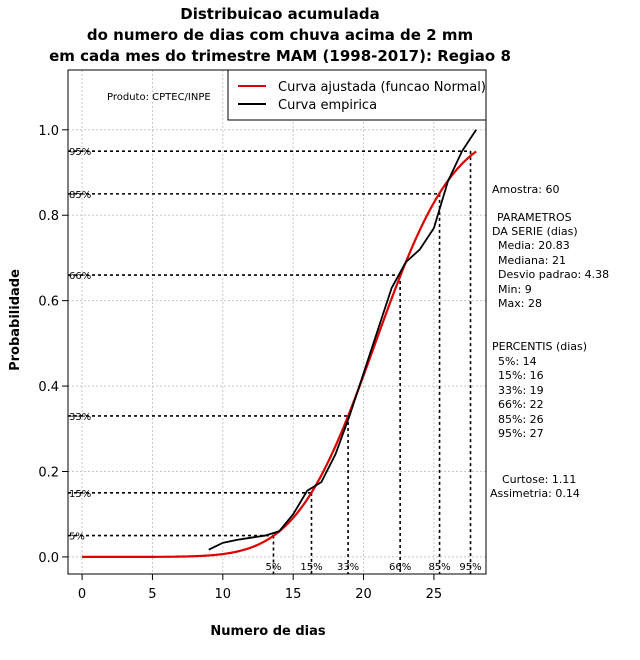 This screenshot has width=640, height=660. What do you see at coordinates (400, 567) in the screenshot?
I see `percentile-label-bottom: 66%` at bounding box center [400, 567].